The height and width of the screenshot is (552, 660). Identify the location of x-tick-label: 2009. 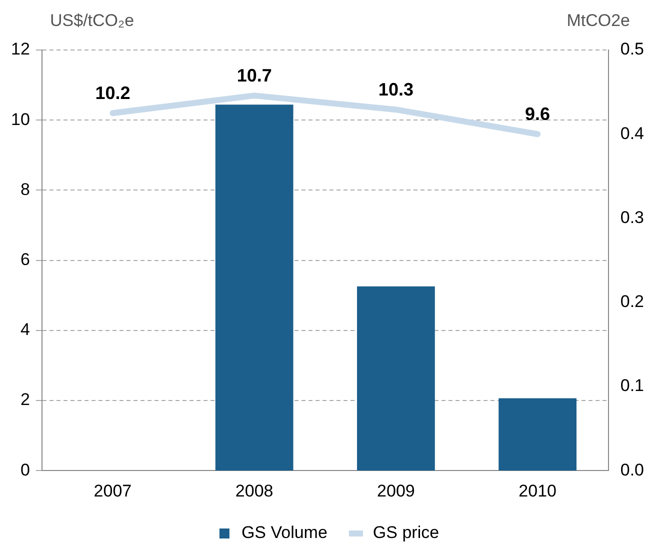
(396, 490).